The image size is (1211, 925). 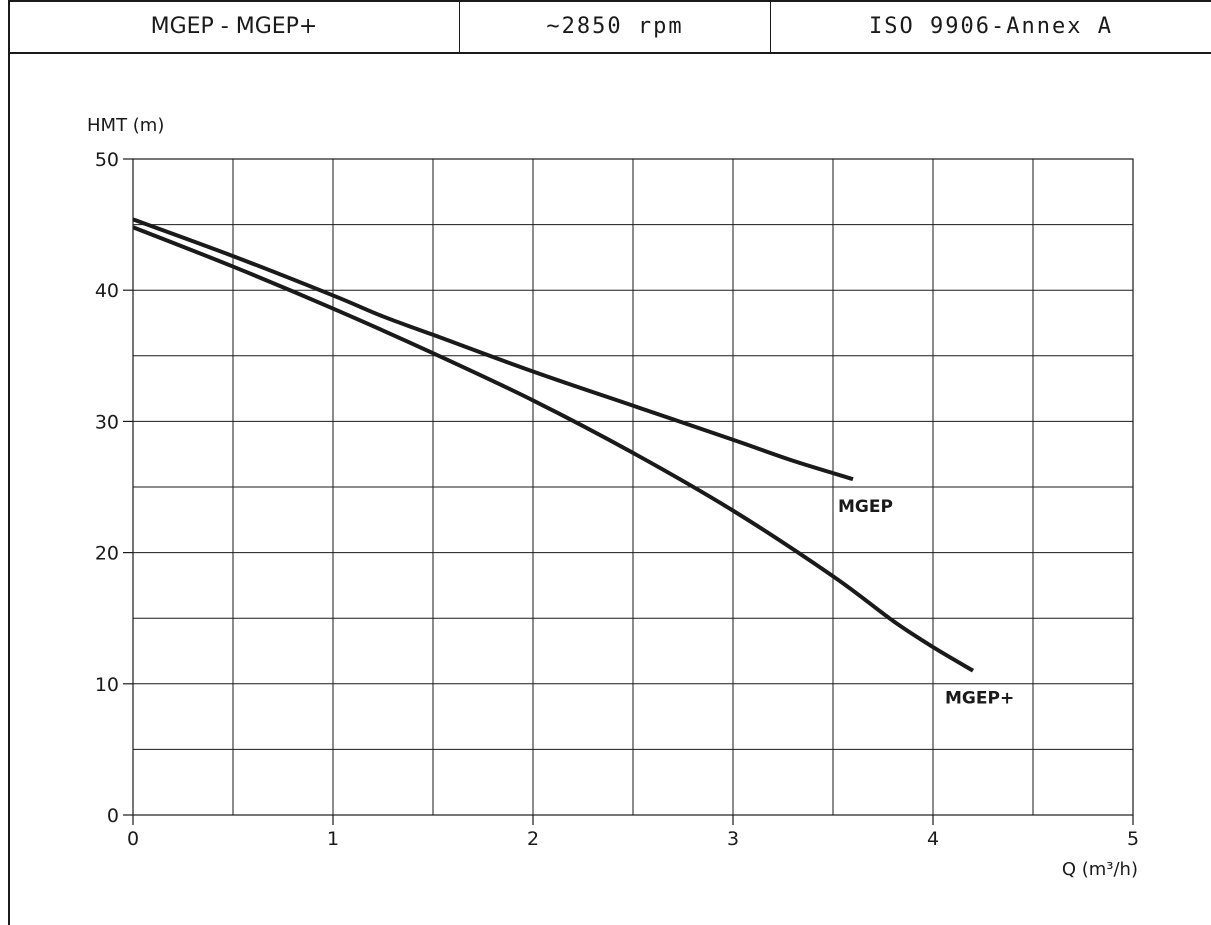 What do you see at coordinates (979, 699) in the screenshot?
I see `series-label-mgep-plus: MGEP+` at bounding box center [979, 699].